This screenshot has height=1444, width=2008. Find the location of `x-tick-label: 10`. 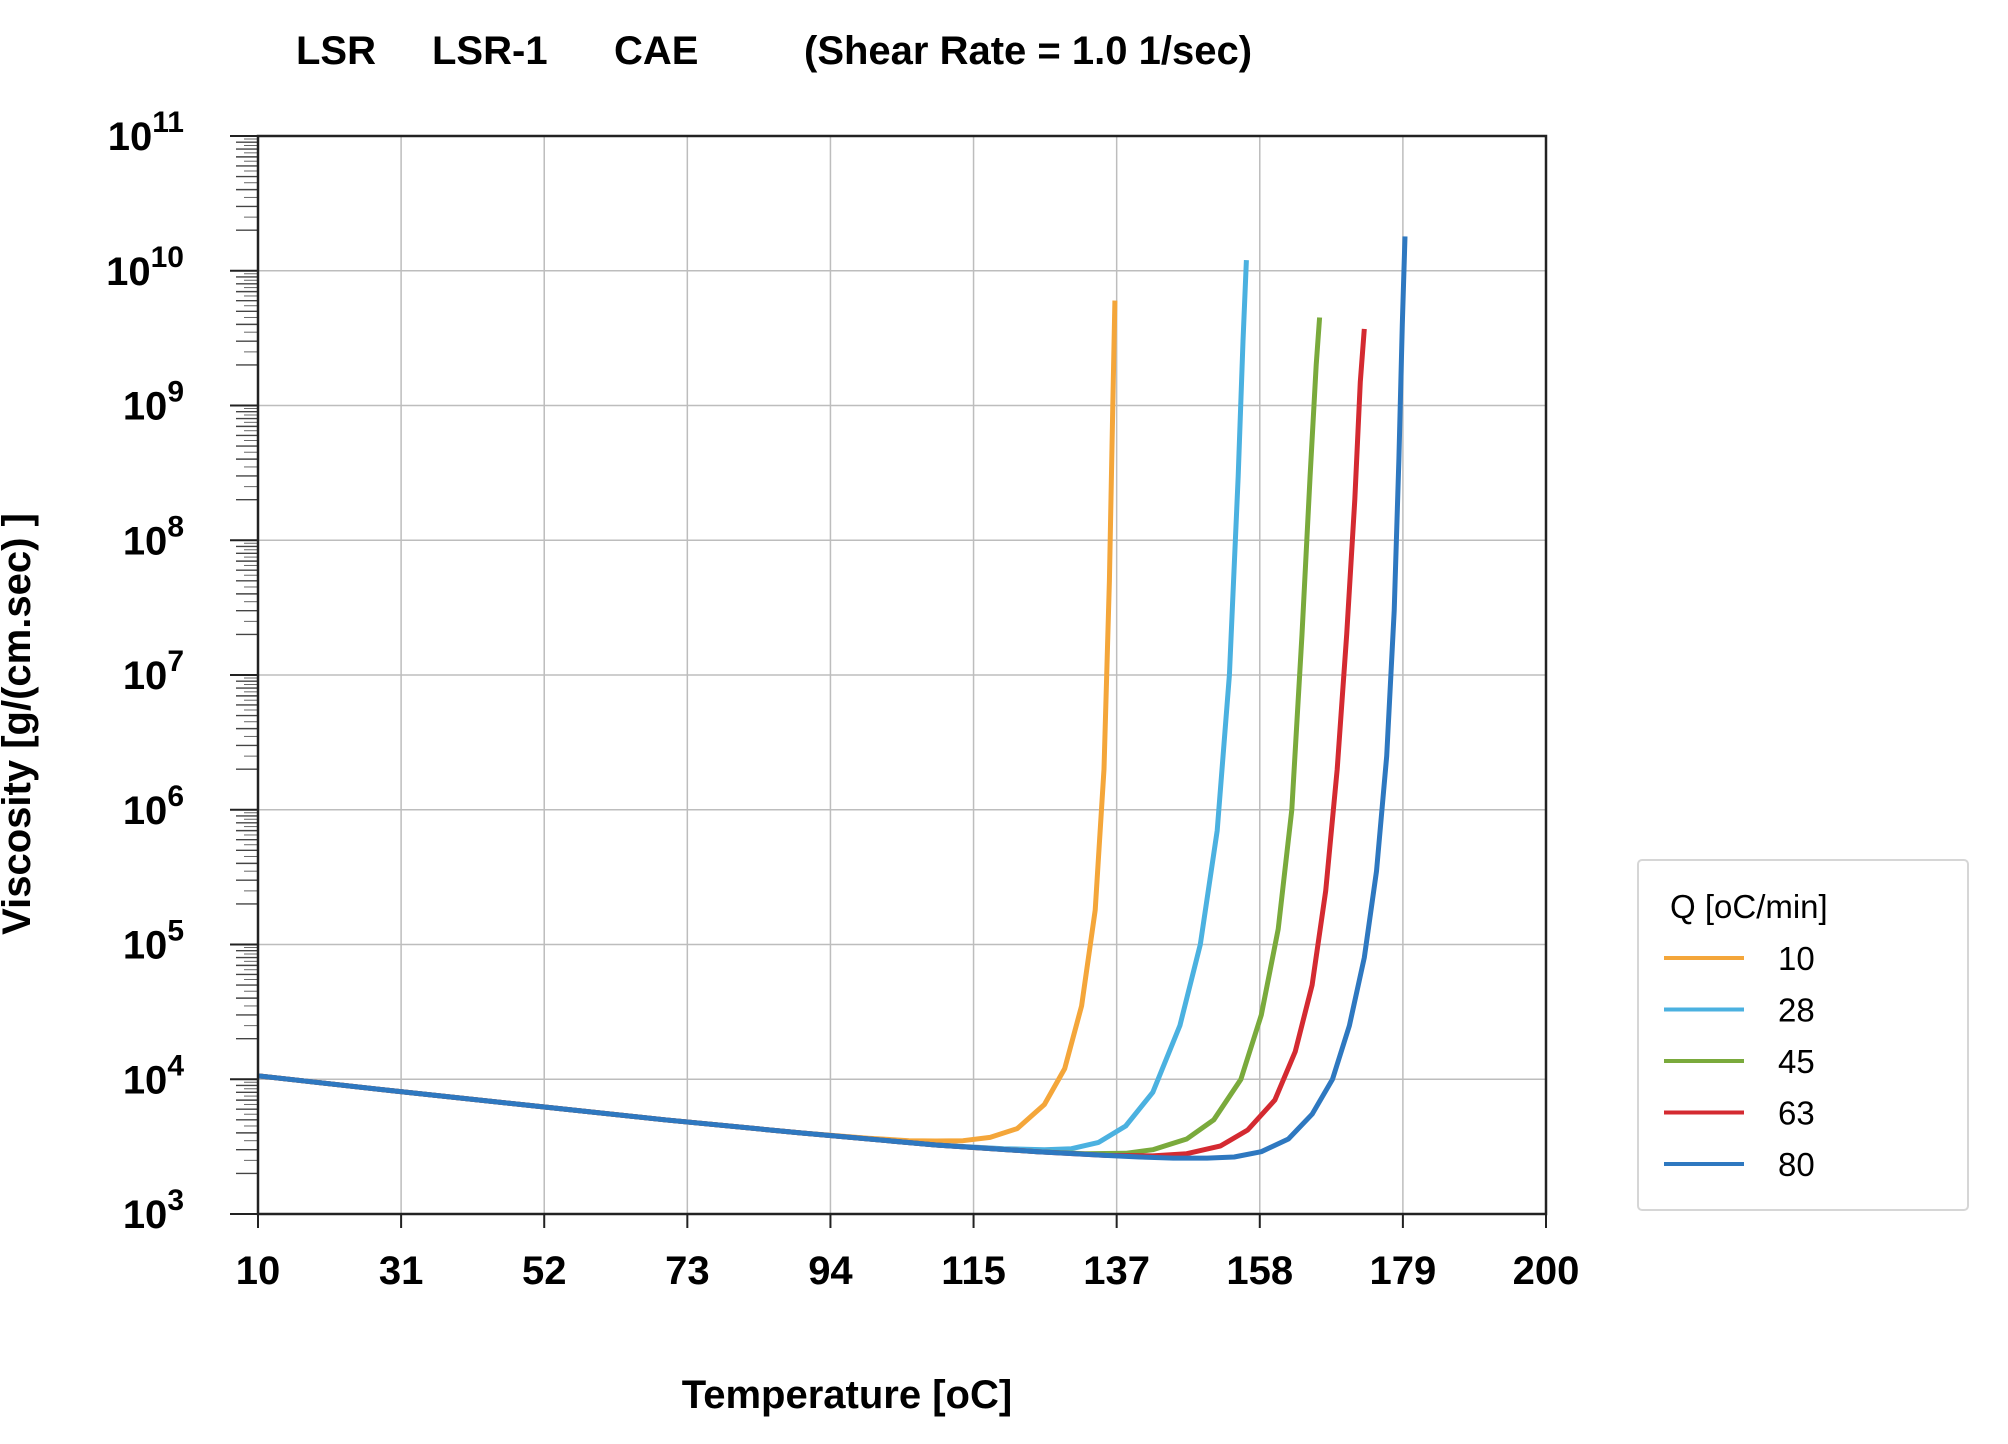

x-tick-label: 10 is located at coordinates (258, 1271).